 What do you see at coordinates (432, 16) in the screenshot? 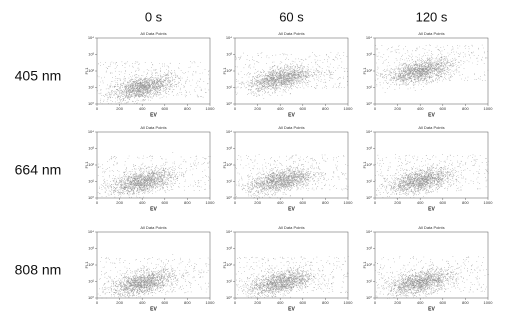
I see `column-header: 120 s` at bounding box center [432, 16].